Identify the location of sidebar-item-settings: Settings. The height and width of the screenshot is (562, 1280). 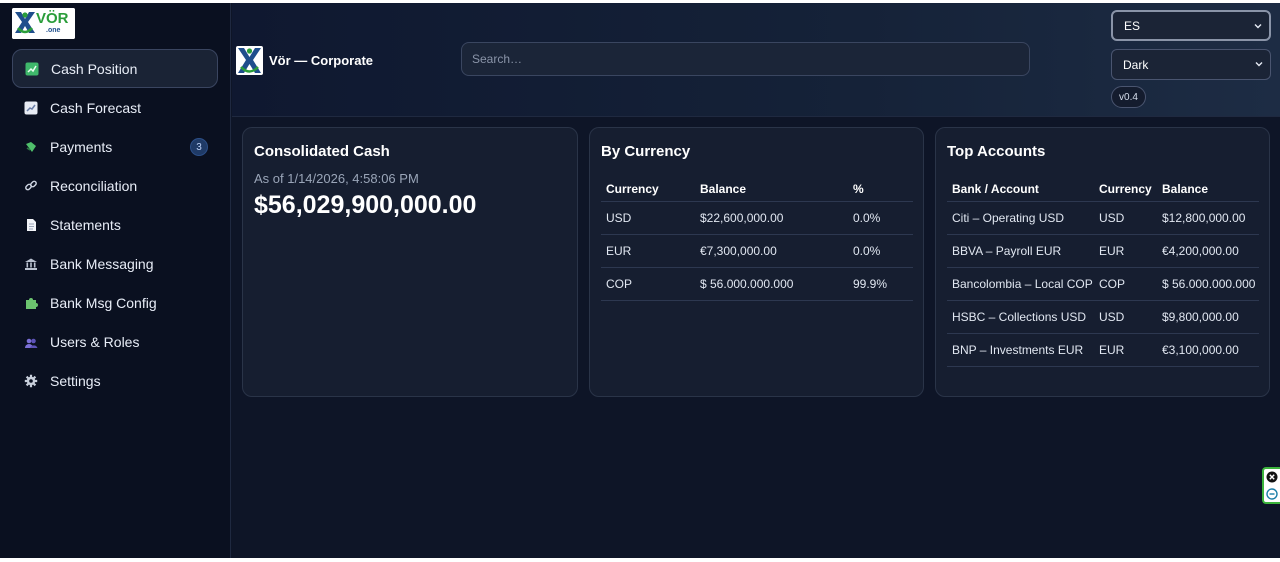
(115, 380).